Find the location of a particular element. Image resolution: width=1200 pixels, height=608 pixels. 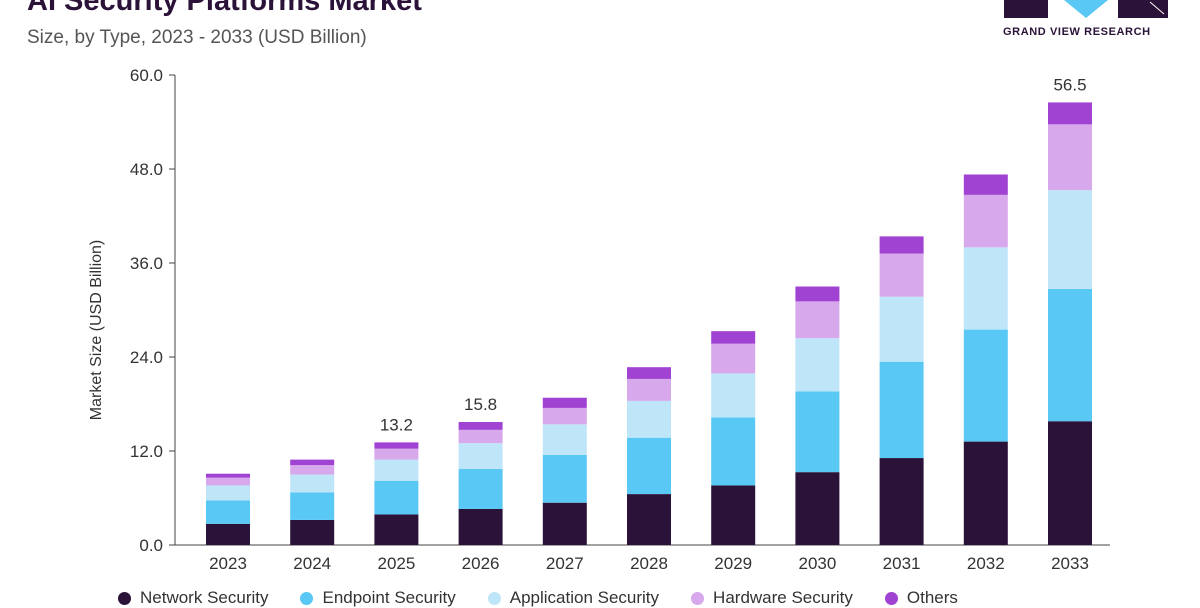

legend-label: Others is located at coordinates (932, 597).